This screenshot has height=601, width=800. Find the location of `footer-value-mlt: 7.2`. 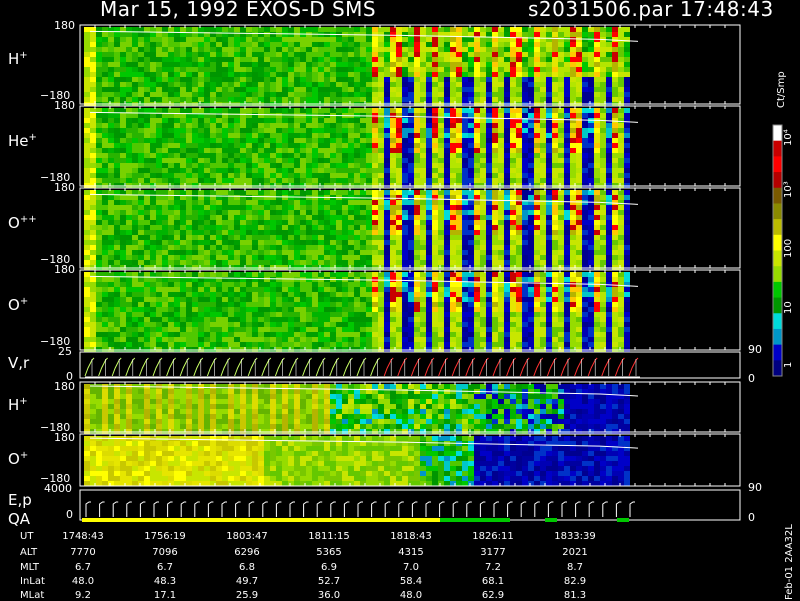

footer-value-mlt: 7.2 is located at coordinates (493, 567).